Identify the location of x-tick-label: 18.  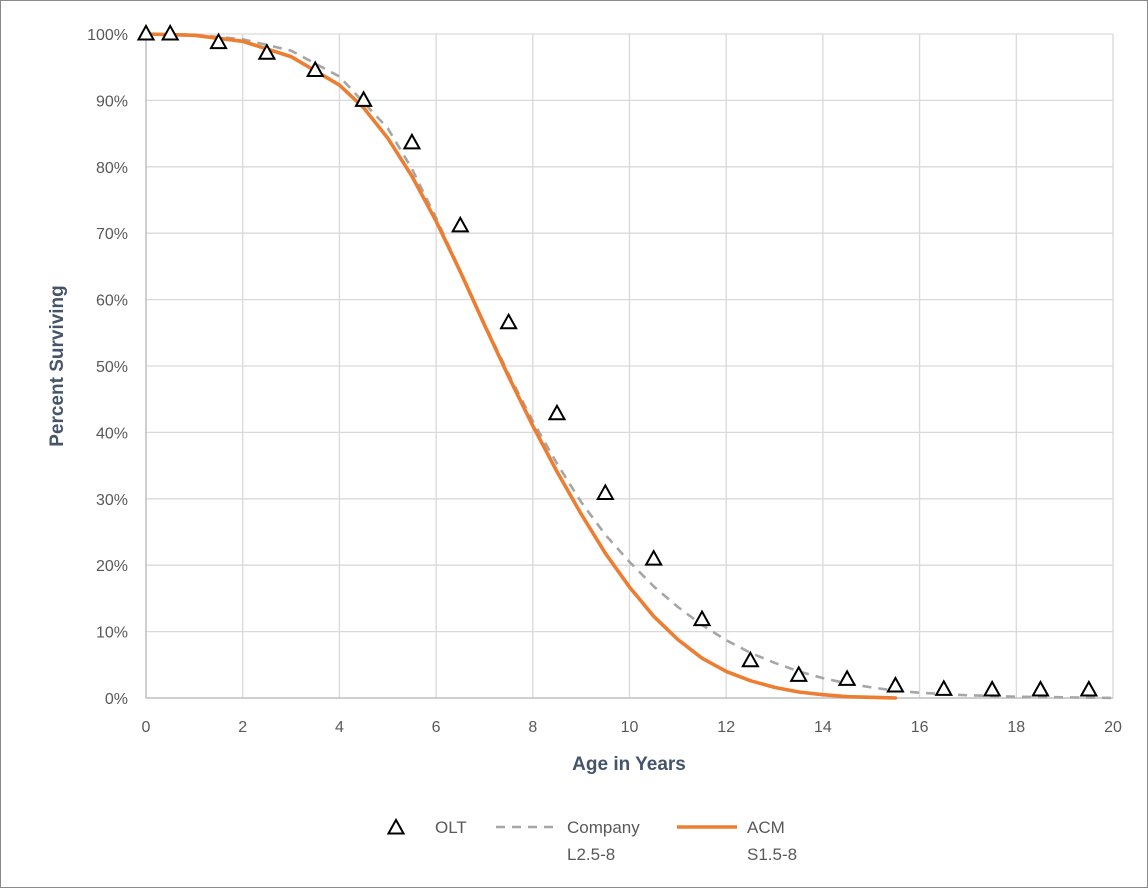
(1016, 727).